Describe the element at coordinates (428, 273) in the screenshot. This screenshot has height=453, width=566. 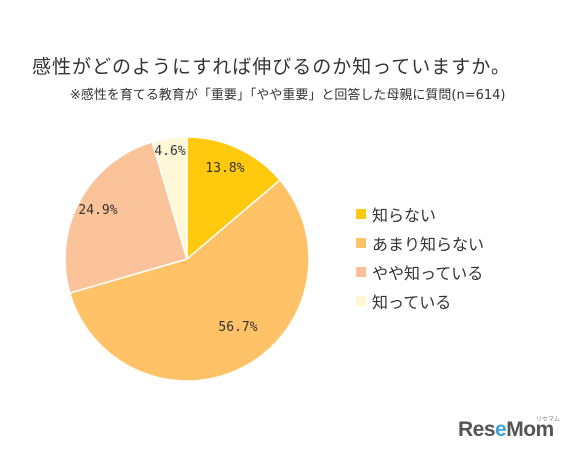
I see `legend-label: やや知っている` at that location.